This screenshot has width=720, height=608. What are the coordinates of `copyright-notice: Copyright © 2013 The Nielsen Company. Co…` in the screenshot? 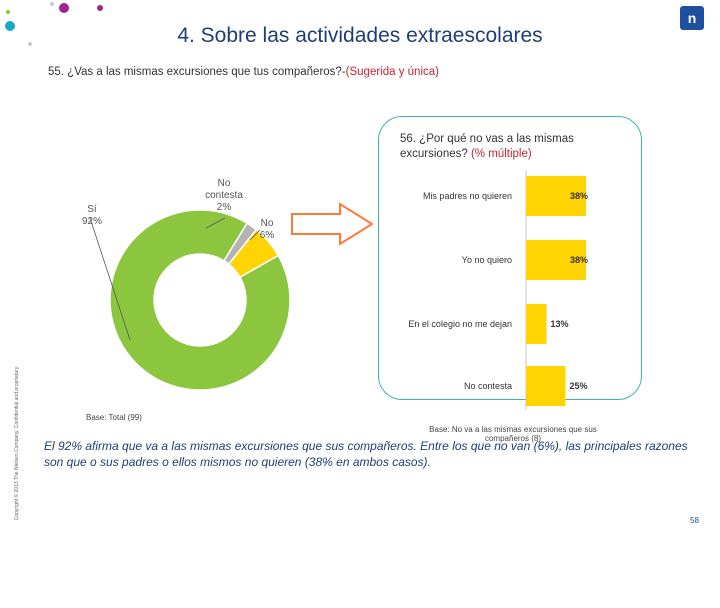 It's located at (17, 443).